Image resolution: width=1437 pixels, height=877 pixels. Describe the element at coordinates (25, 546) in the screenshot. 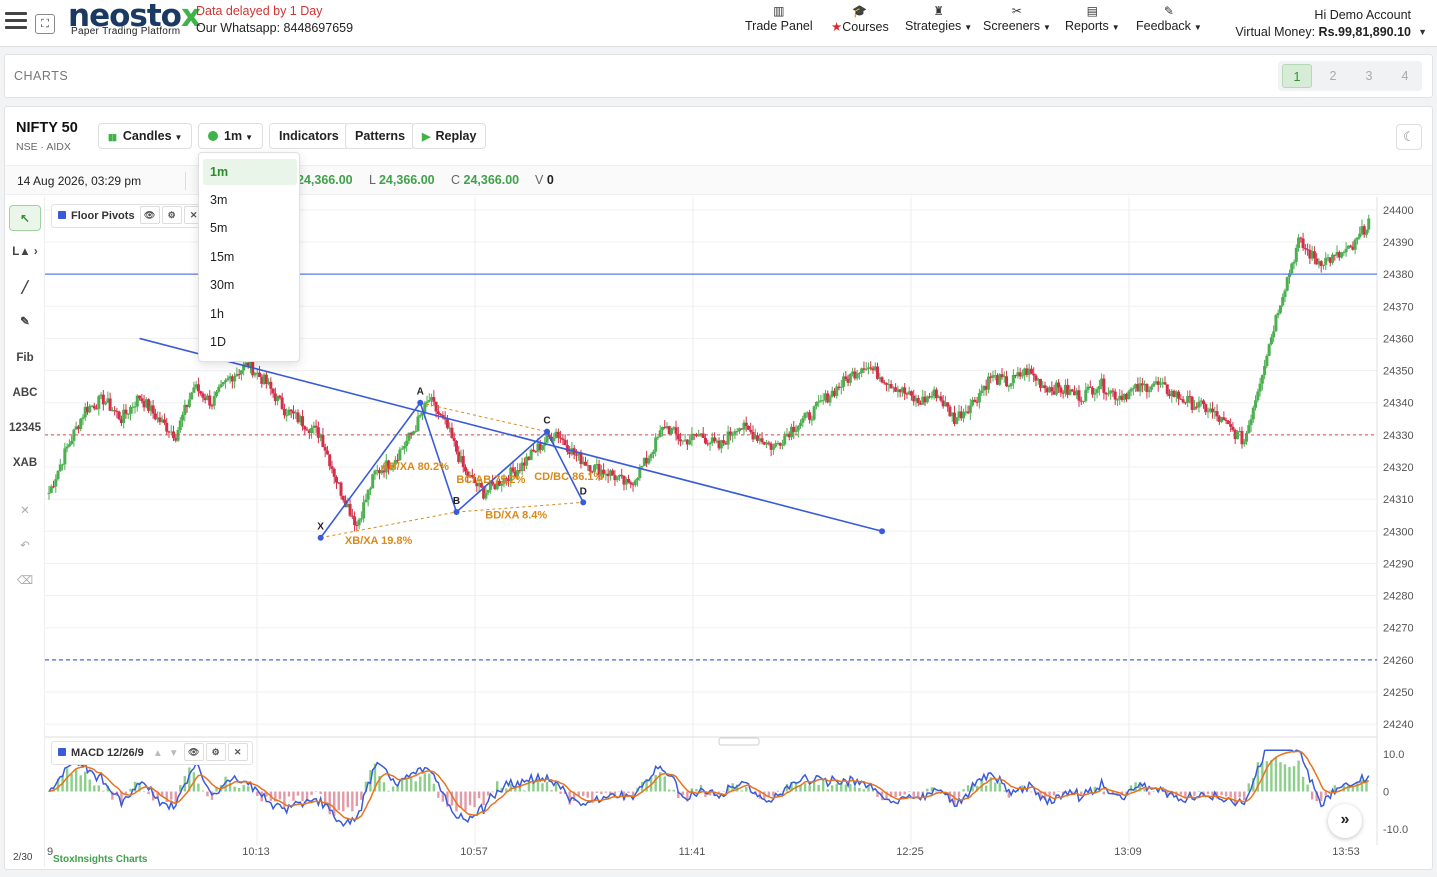

I see `undo-icon: ↶` at that location.